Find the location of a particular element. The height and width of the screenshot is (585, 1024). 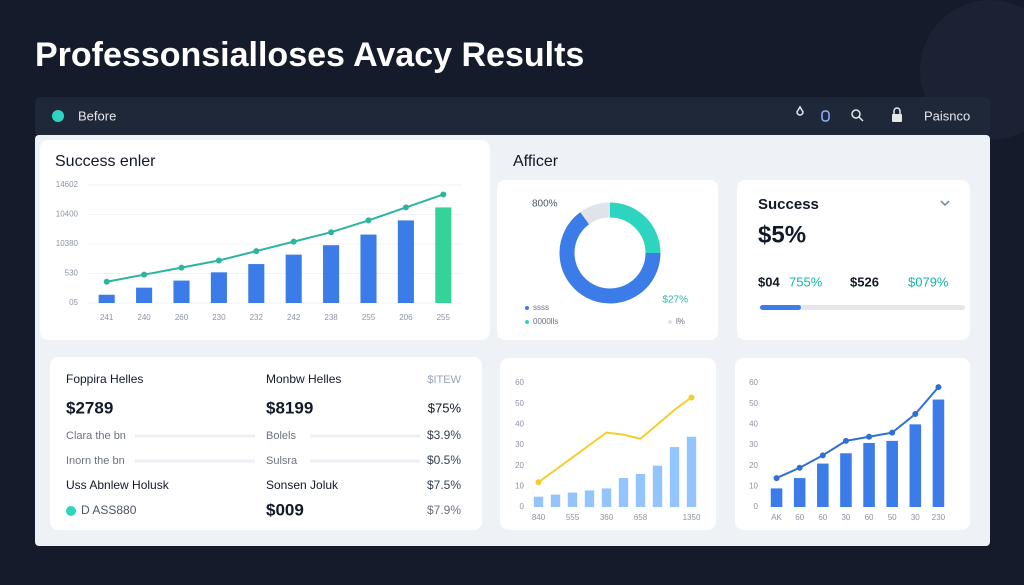

x-tick-label: AK is located at coordinates (776, 517).